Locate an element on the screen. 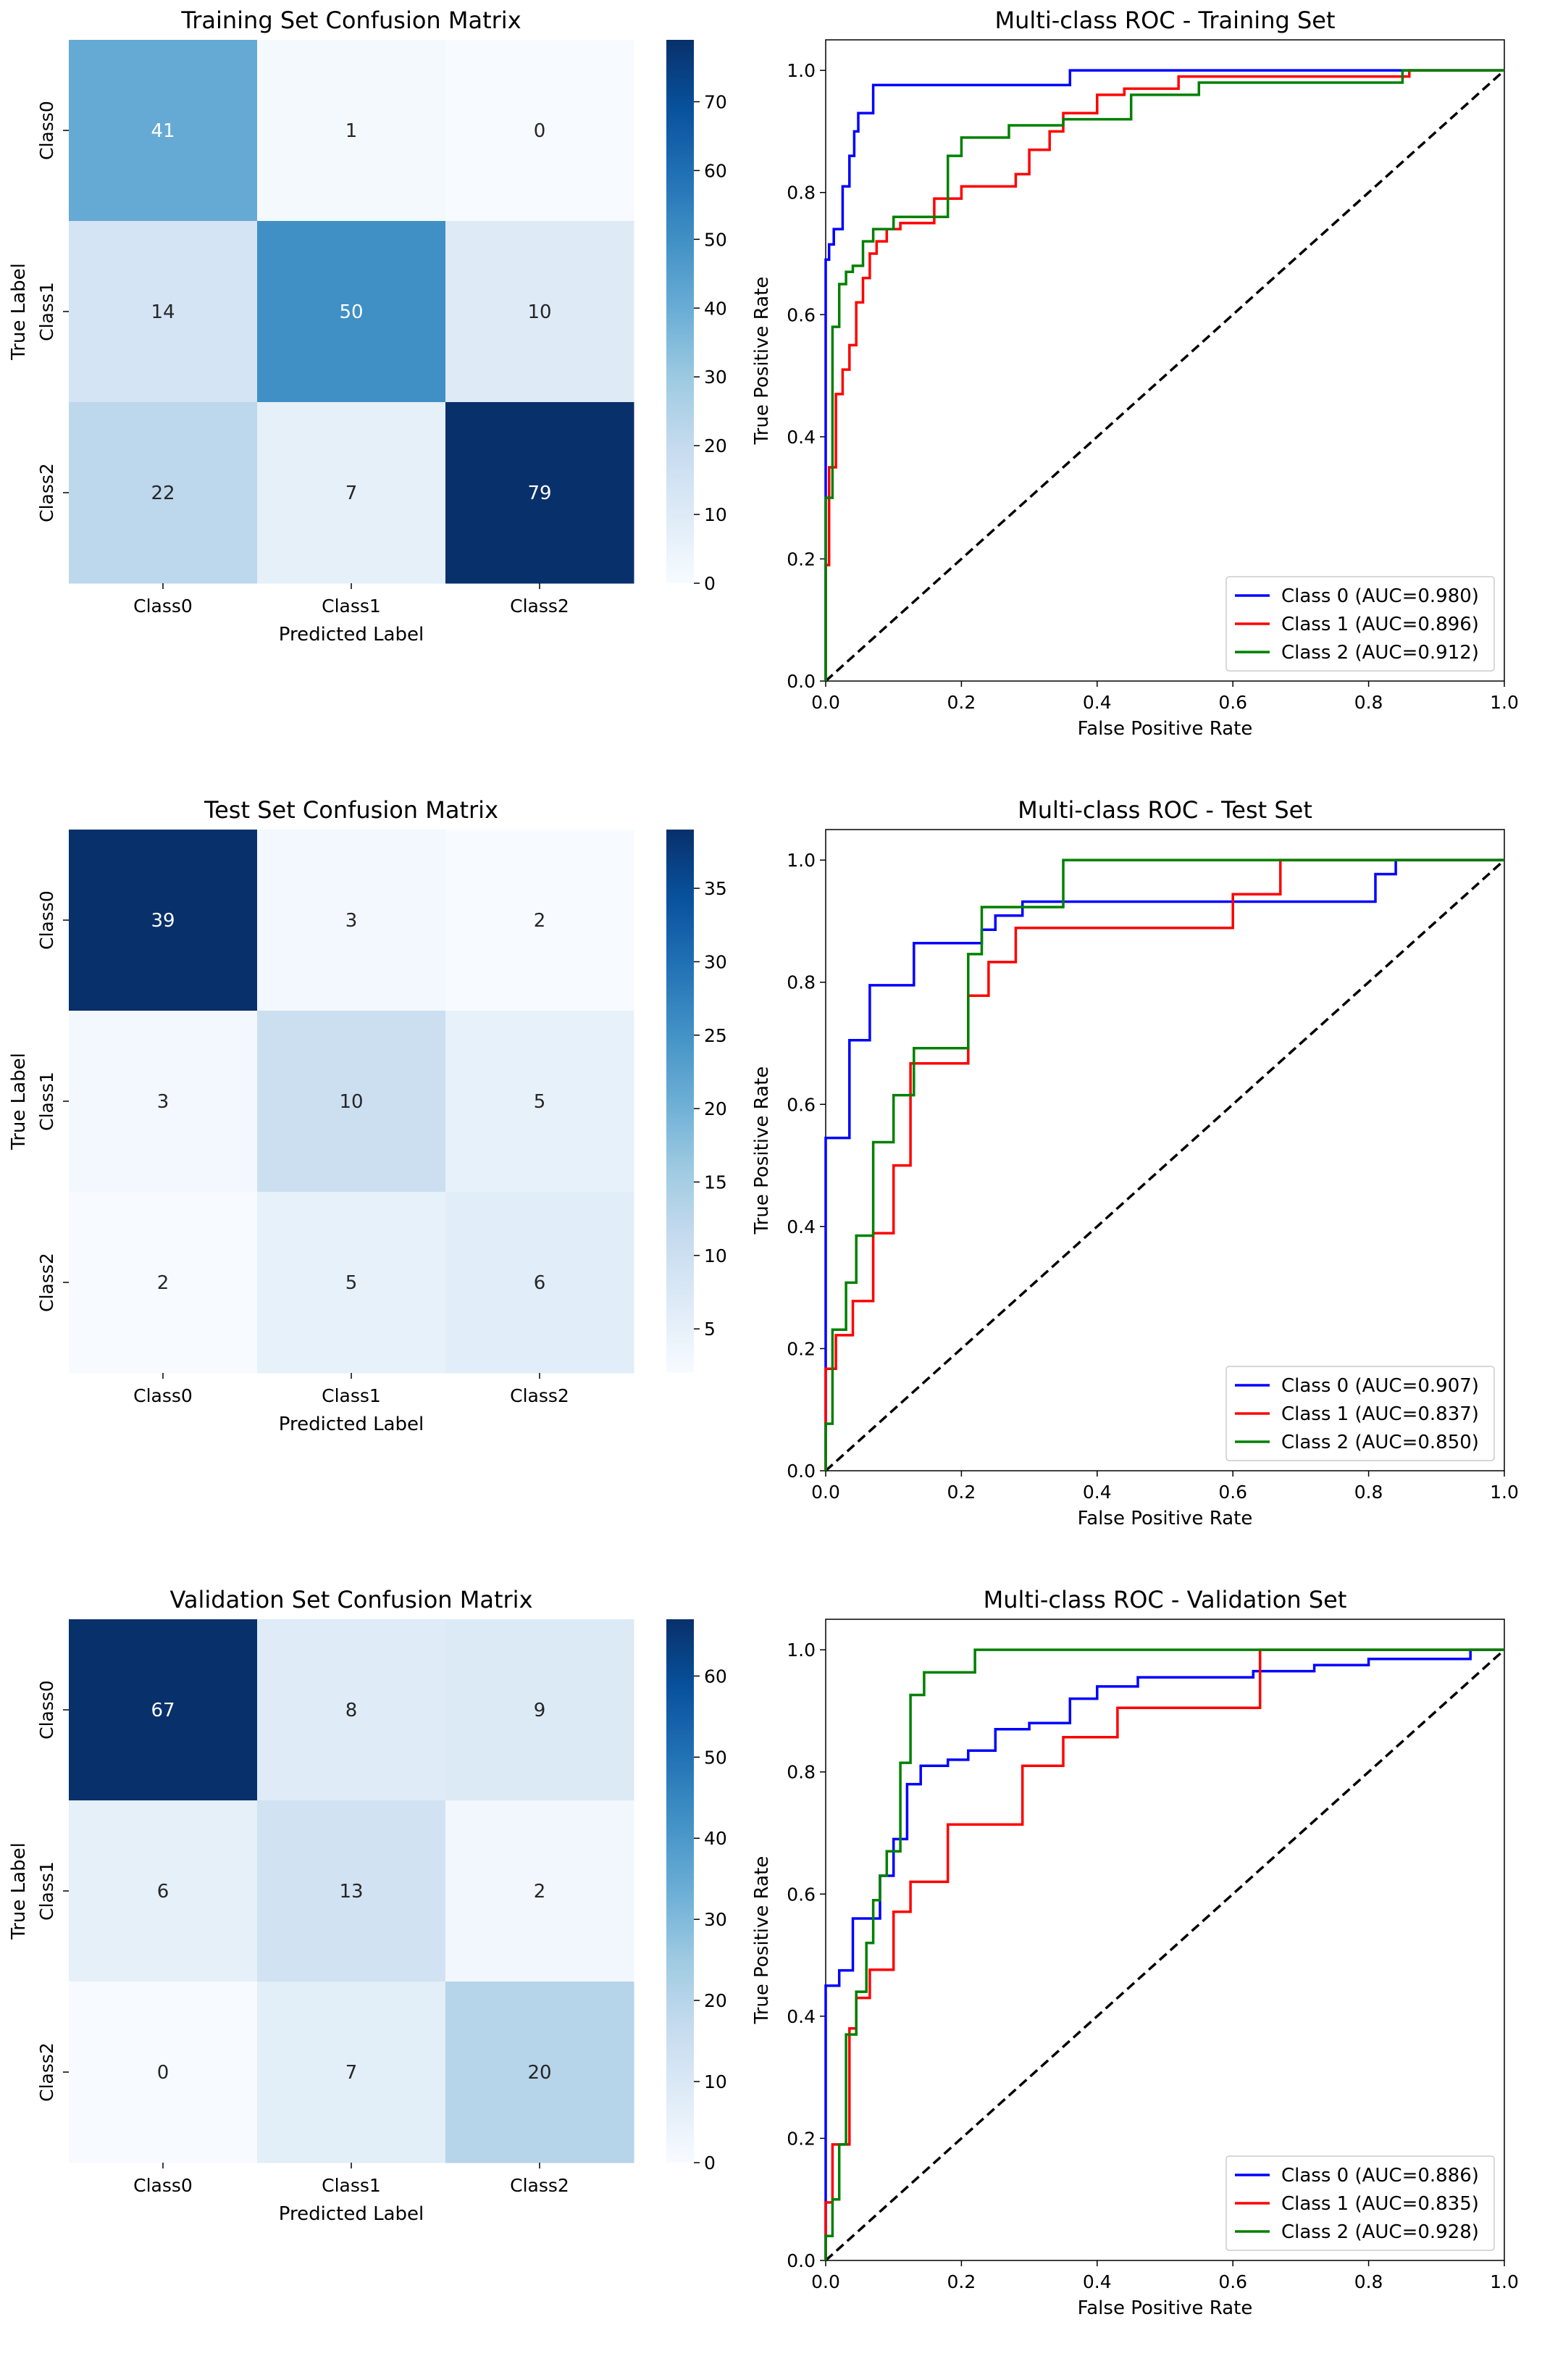  colorbar-tick-label: 60 is located at coordinates (715, 170).